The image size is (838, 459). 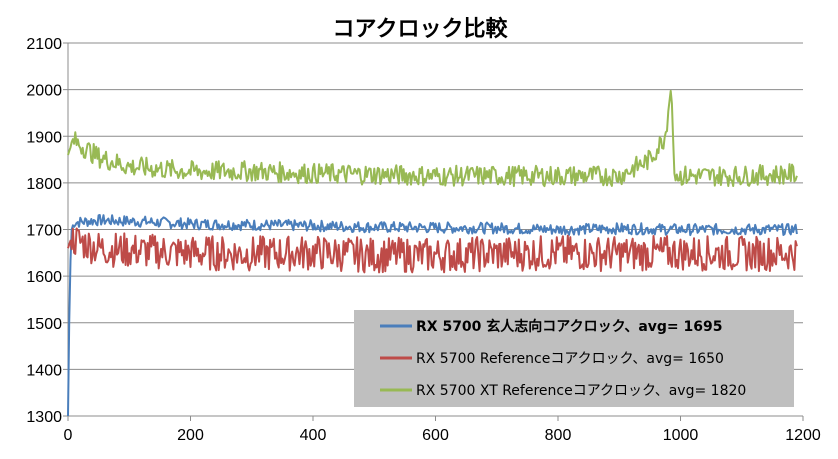 What do you see at coordinates (421, 29) in the screenshot?
I see `chart-title: コアクロック比較` at bounding box center [421, 29].